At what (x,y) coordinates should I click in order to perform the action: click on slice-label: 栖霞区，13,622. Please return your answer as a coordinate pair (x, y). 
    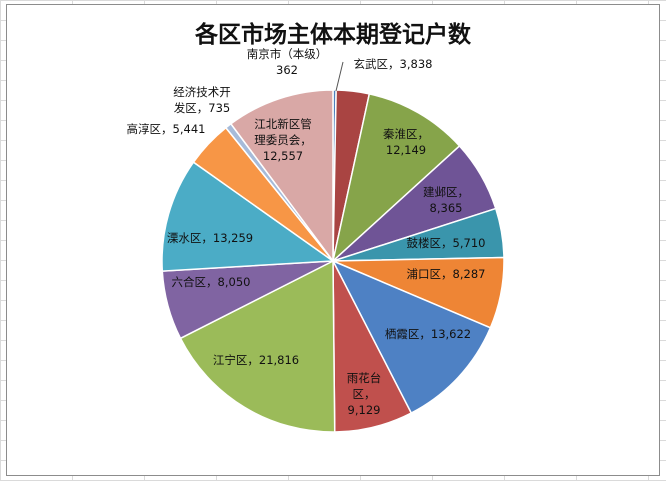
    Looking at the image, I should click on (428, 334).